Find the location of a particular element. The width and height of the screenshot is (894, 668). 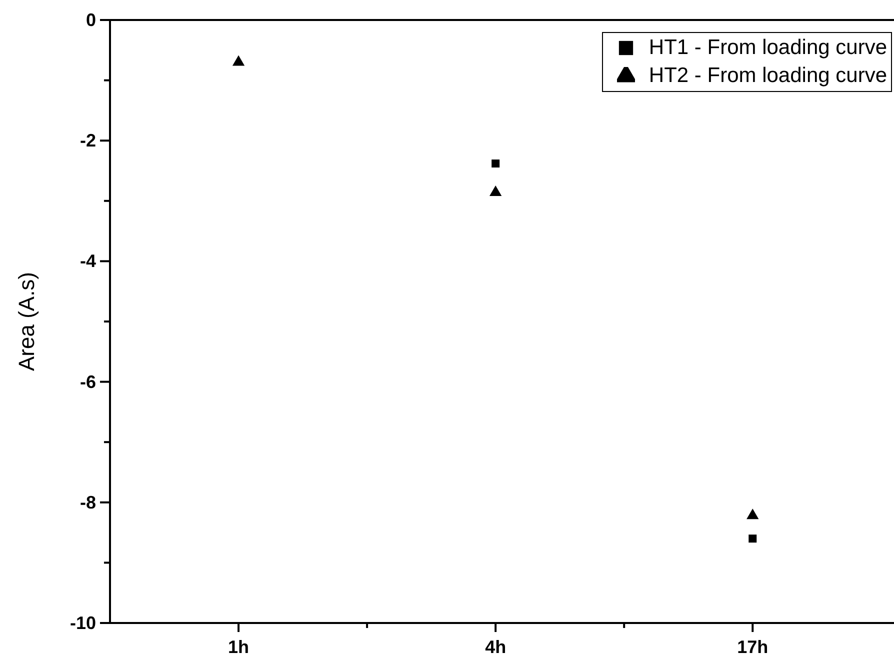

x-tick-label: 1h is located at coordinates (239, 647).